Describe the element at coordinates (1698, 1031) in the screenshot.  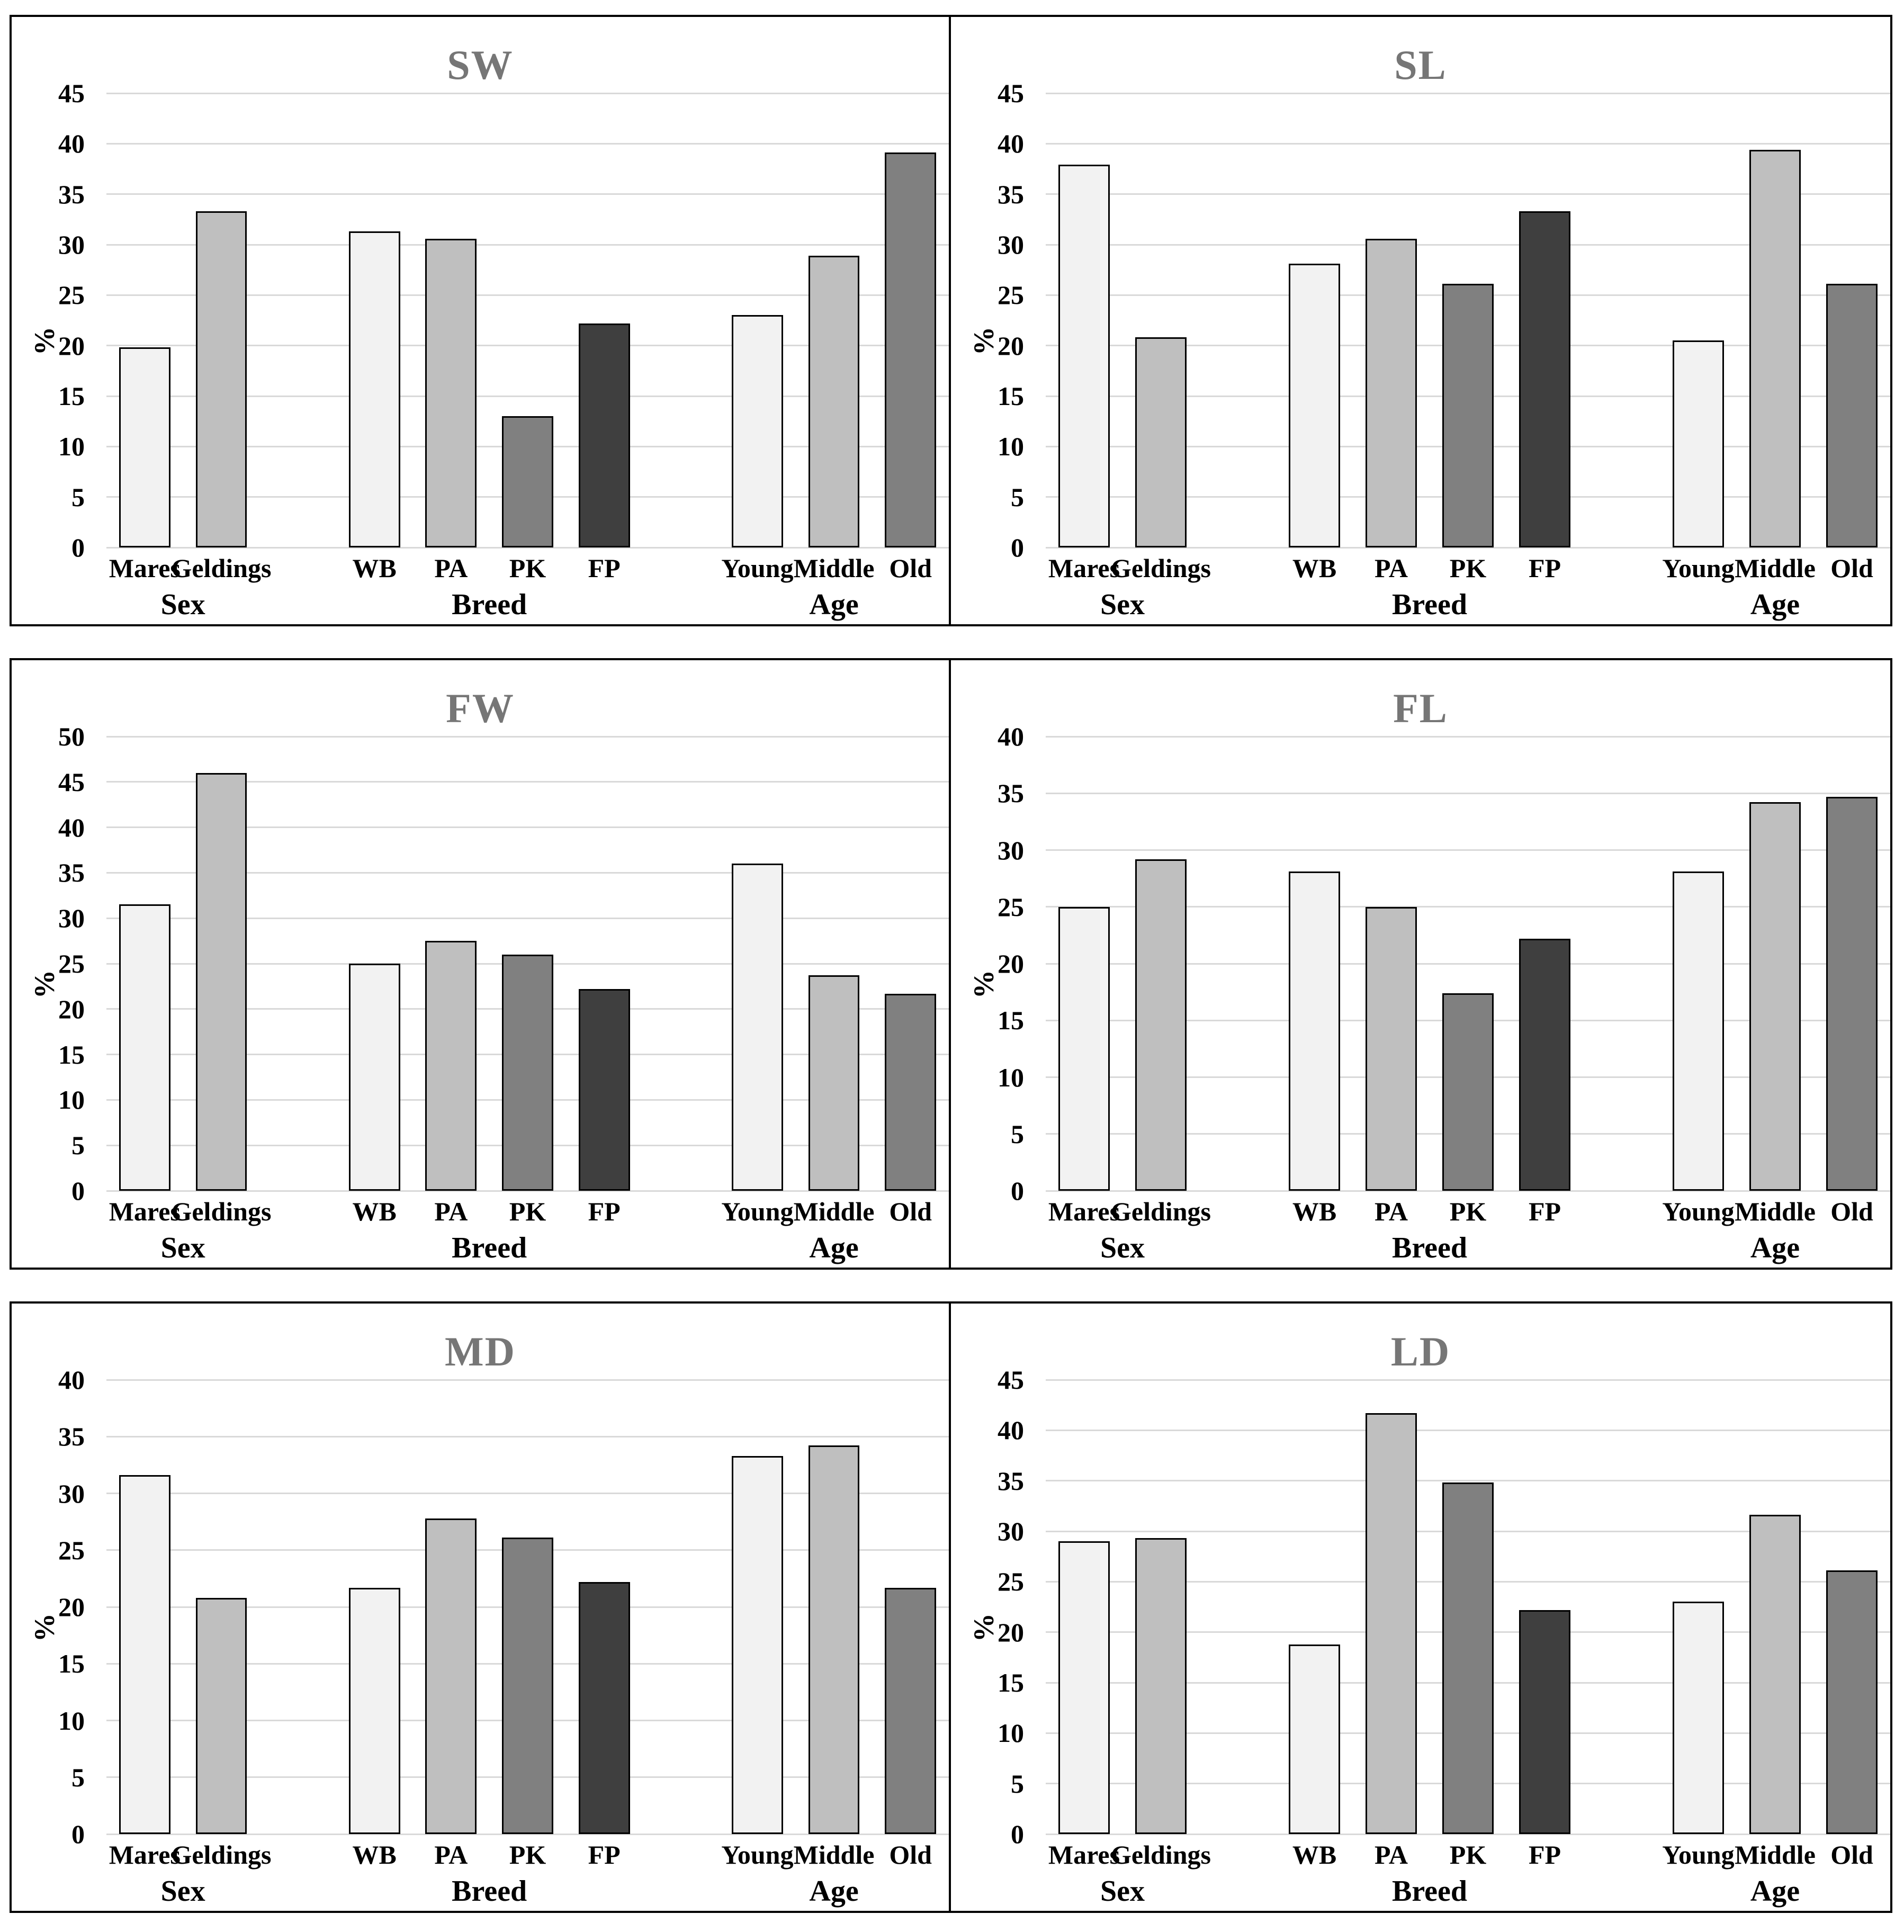
I see `bar-fl-young` at that location.